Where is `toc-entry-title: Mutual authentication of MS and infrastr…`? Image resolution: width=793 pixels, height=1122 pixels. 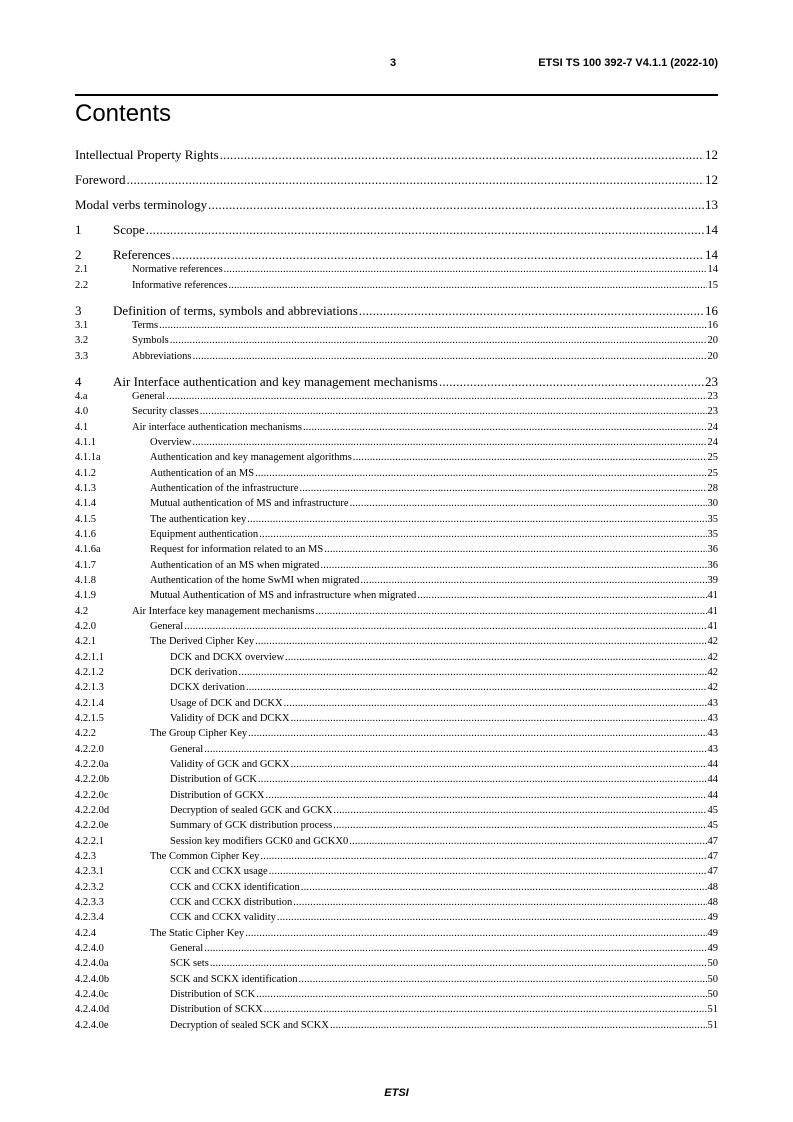 toc-entry-title: Mutual authentication of MS and infrastr… is located at coordinates (249, 504).